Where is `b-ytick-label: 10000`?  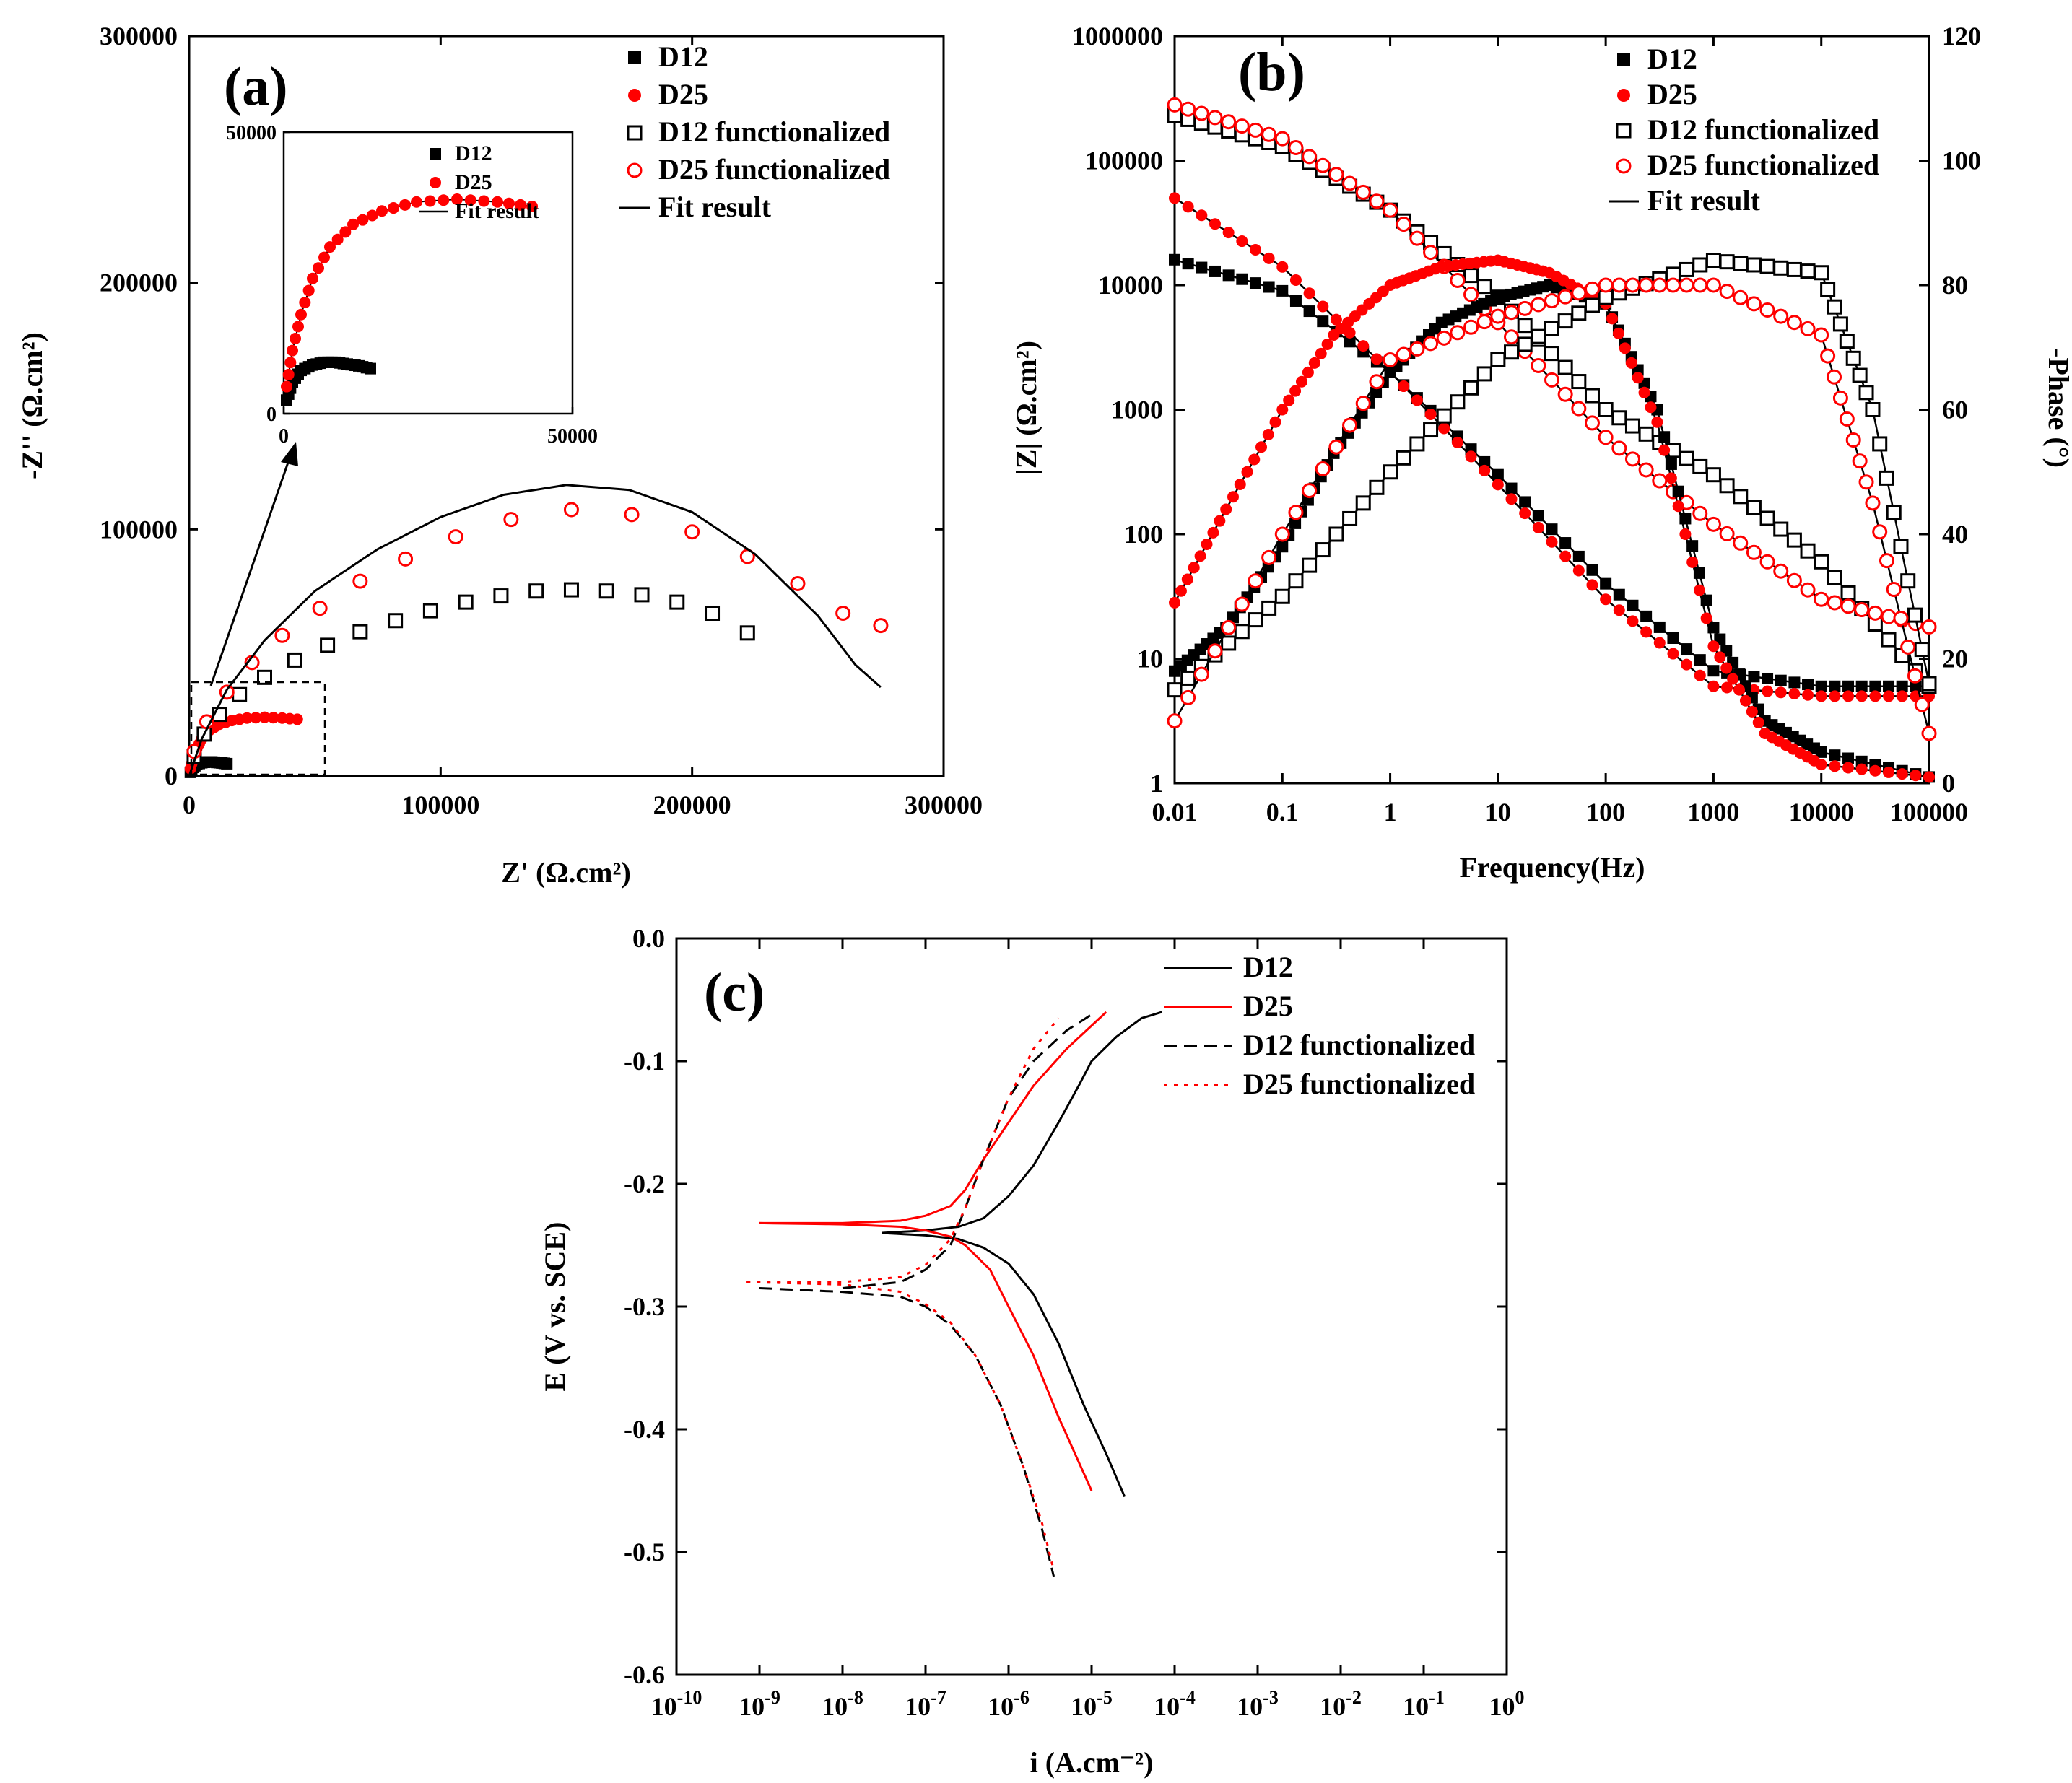
b-ytick-label: 10000 is located at coordinates (1130, 285).